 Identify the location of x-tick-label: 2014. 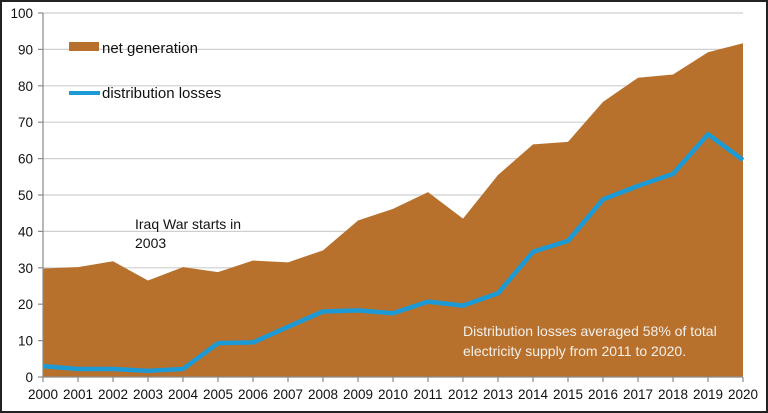
(533, 394).